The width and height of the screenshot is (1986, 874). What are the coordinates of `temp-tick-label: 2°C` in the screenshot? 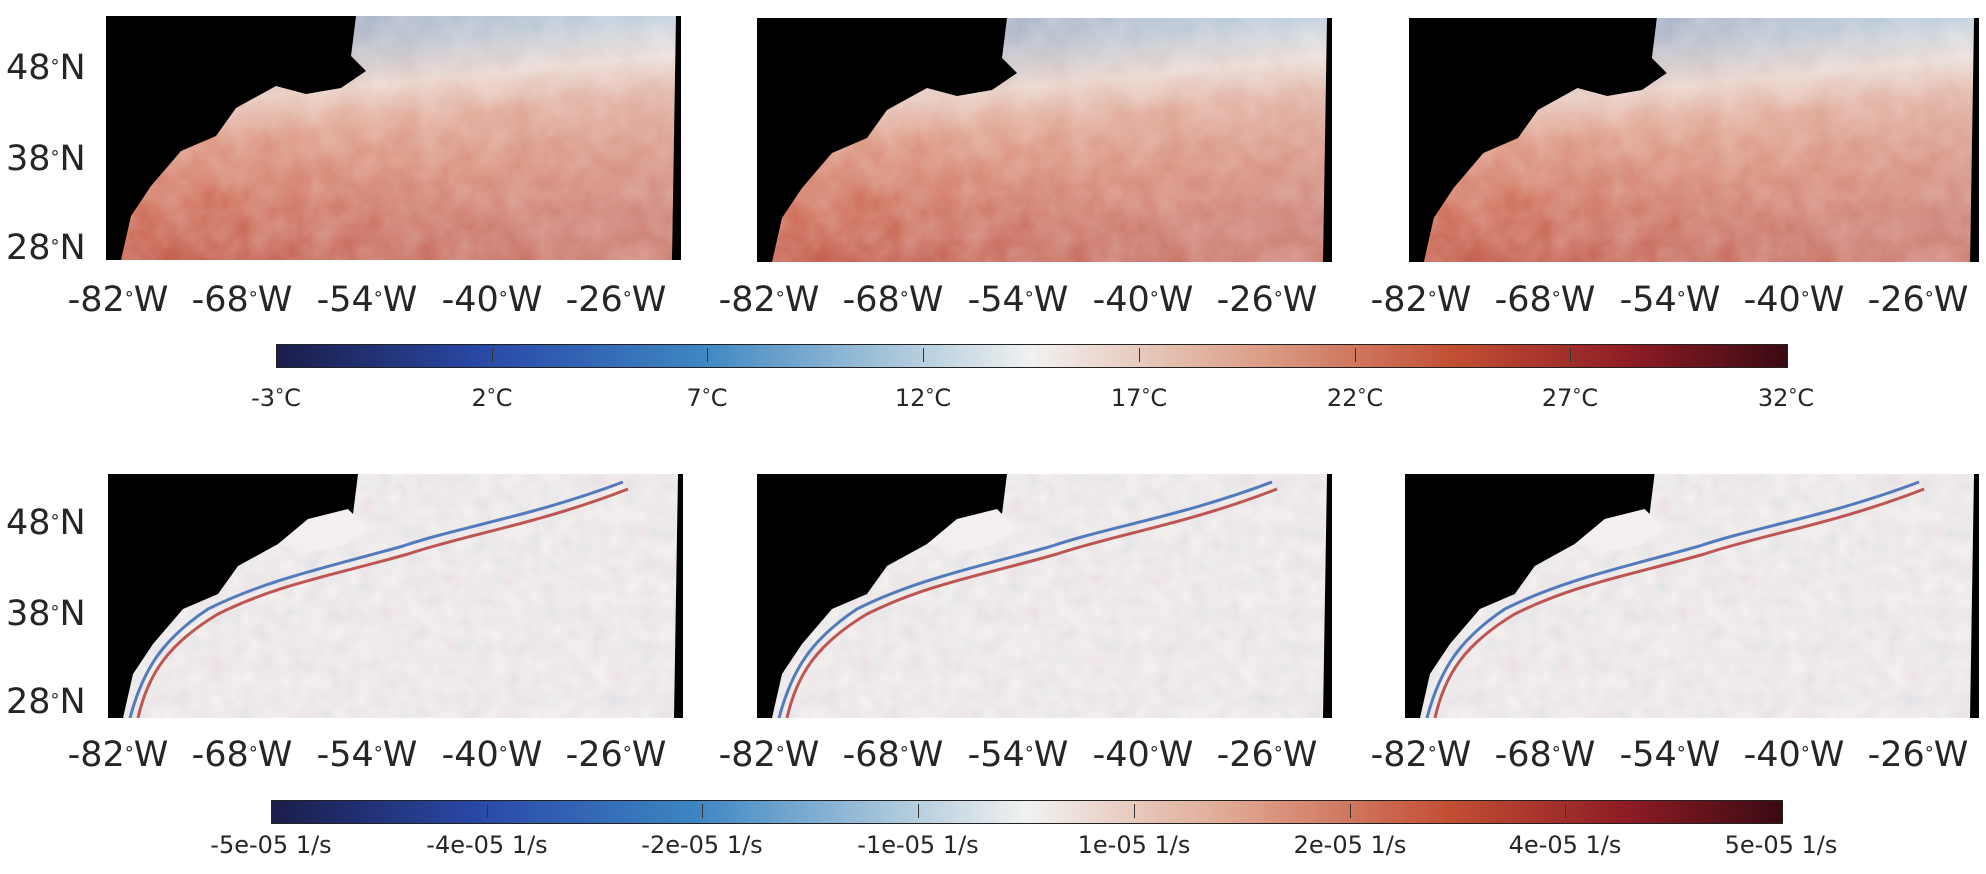 It's located at (492, 398).